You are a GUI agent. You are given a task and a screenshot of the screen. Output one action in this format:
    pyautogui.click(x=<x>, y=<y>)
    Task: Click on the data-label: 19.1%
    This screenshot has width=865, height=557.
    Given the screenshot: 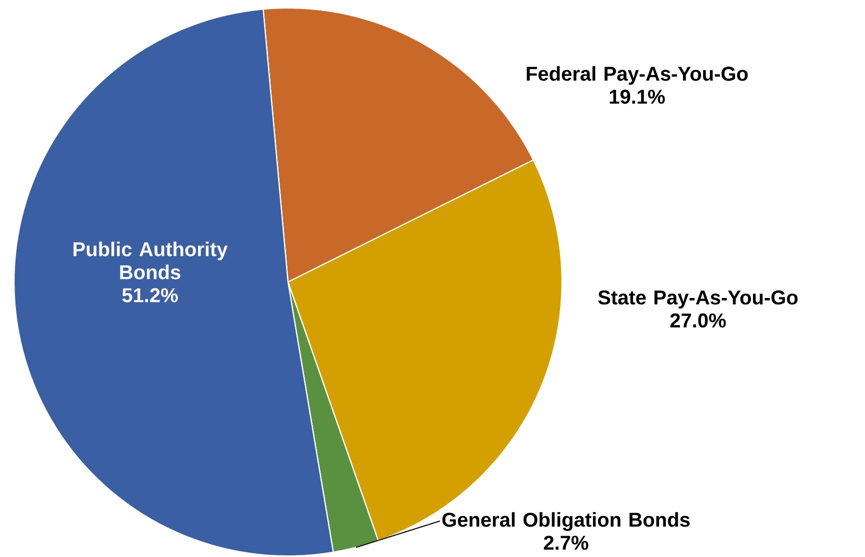 What is the action you would take?
    pyautogui.click(x=637, y=97)
    